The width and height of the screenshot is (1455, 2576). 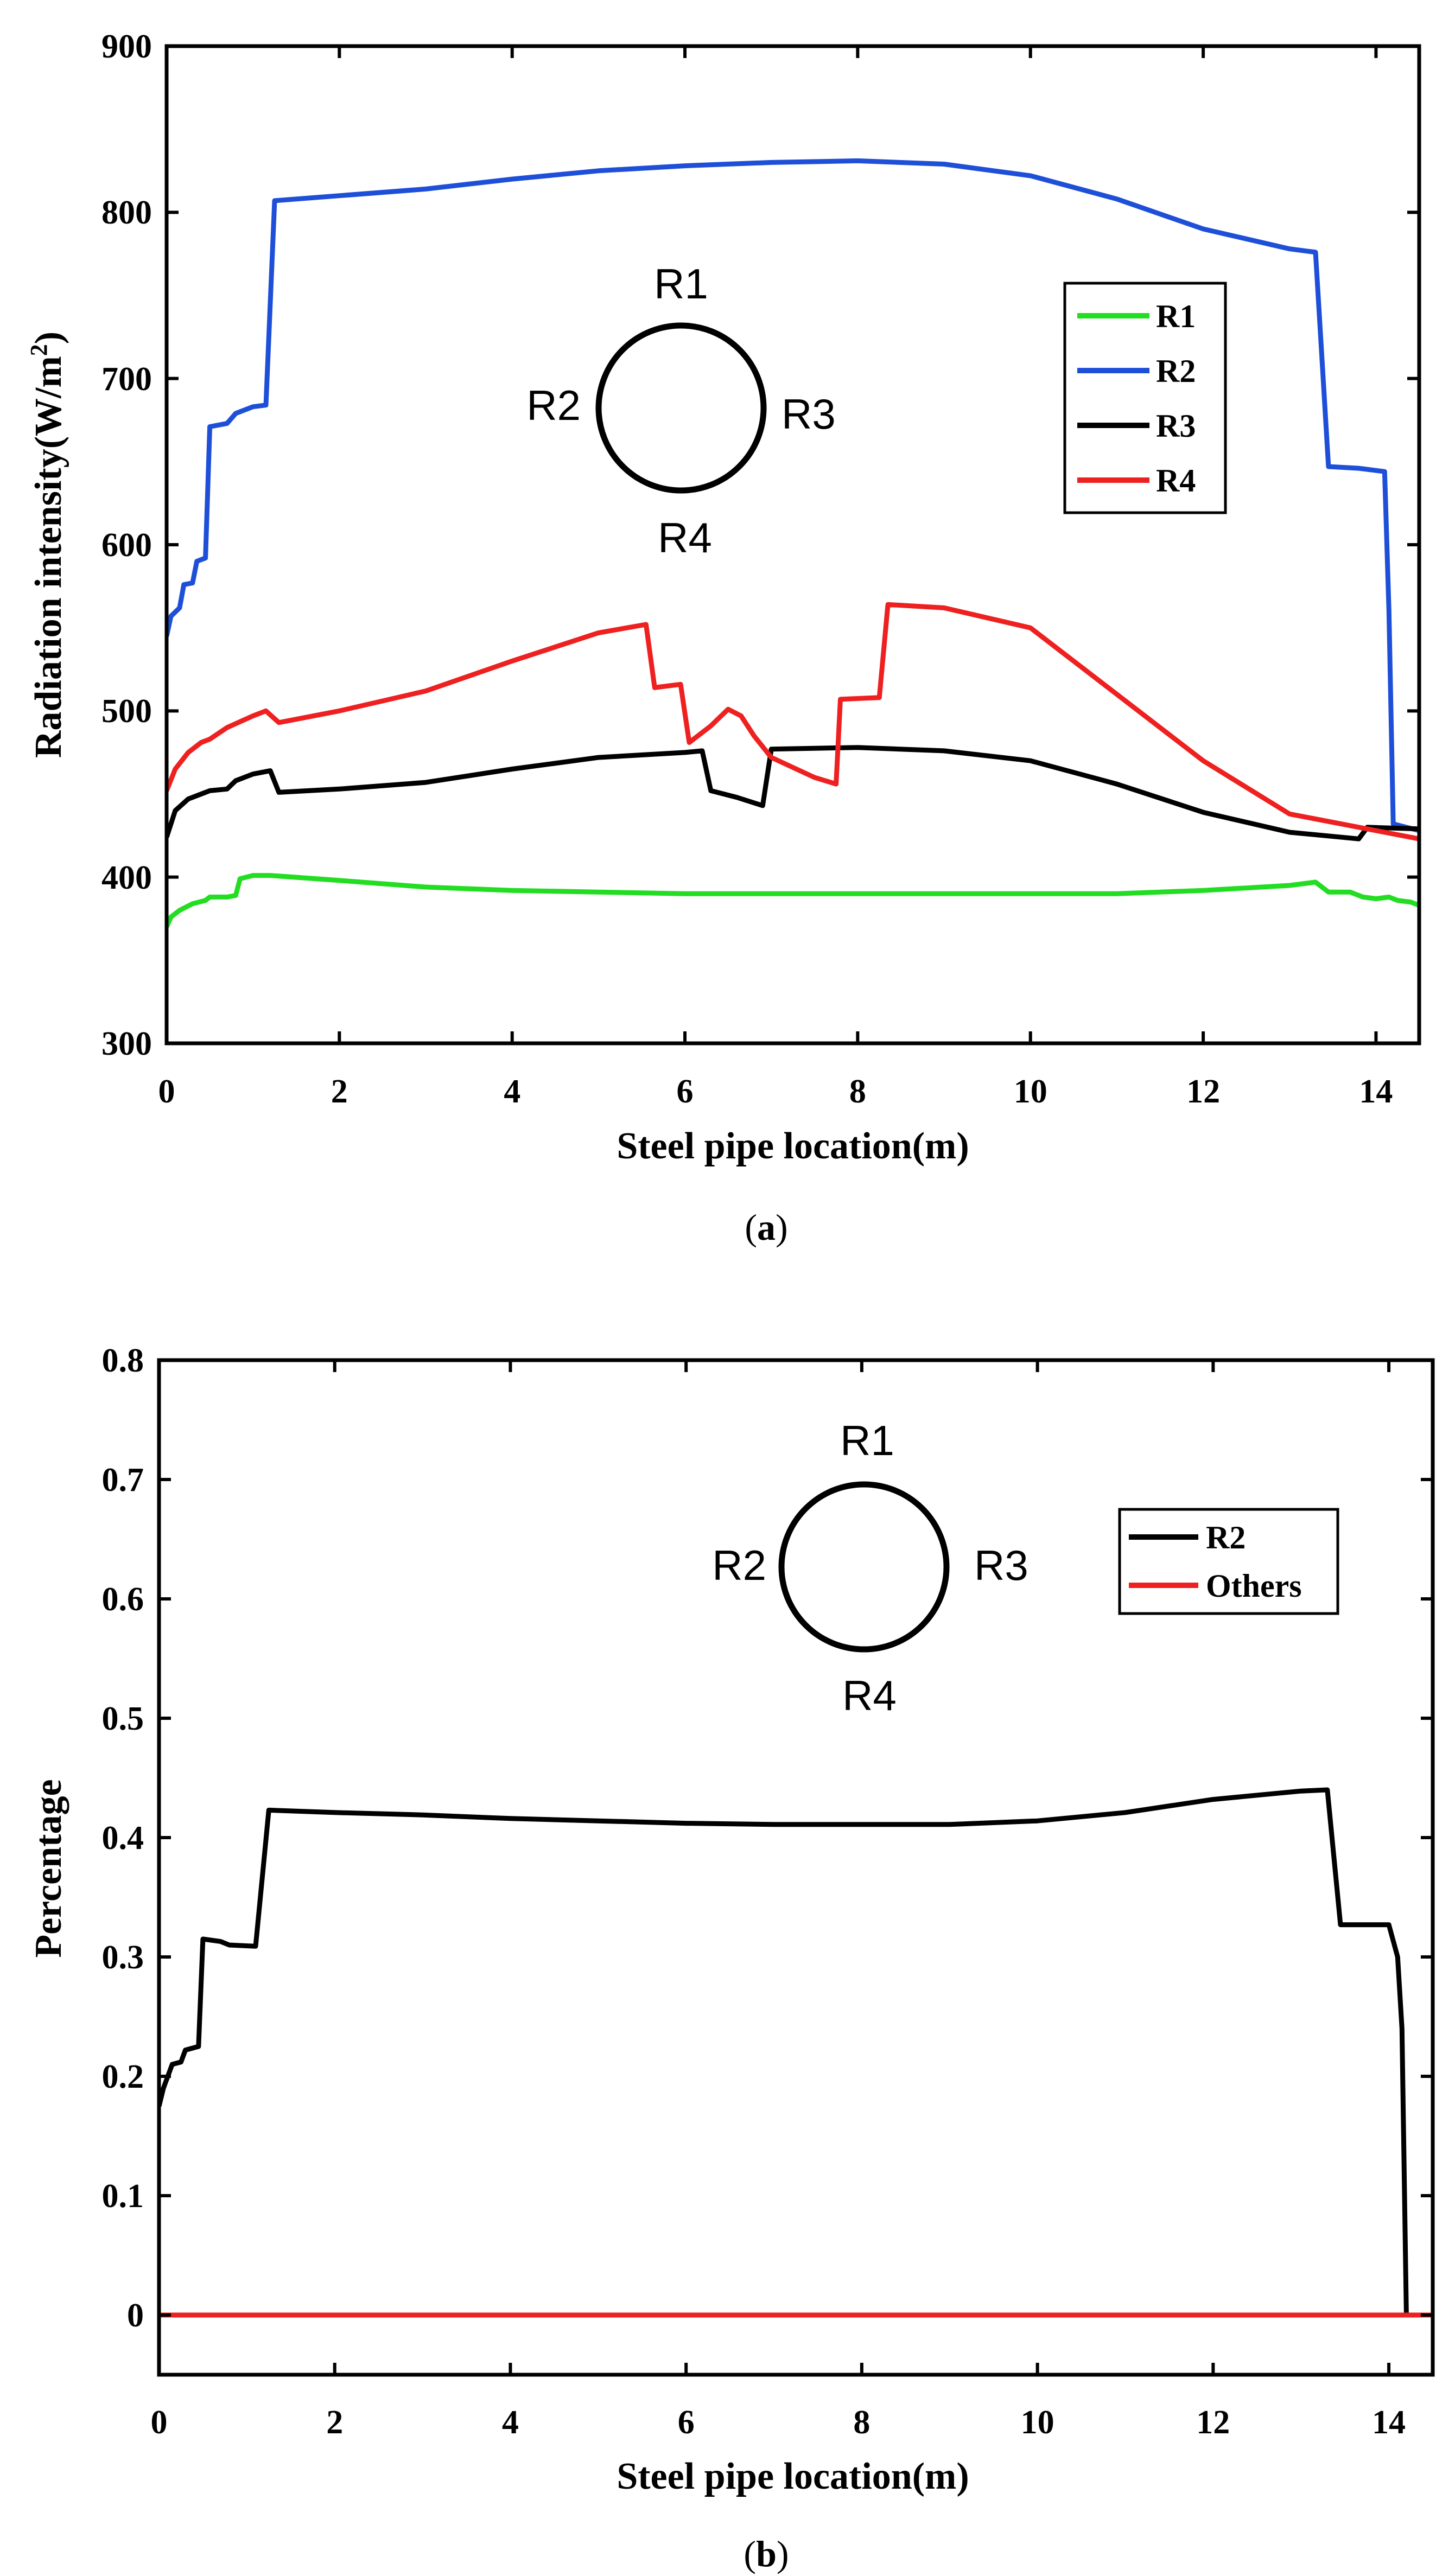 I want to click on panel-b-ytick-label: 0.3, so click(x=123, y=1957).